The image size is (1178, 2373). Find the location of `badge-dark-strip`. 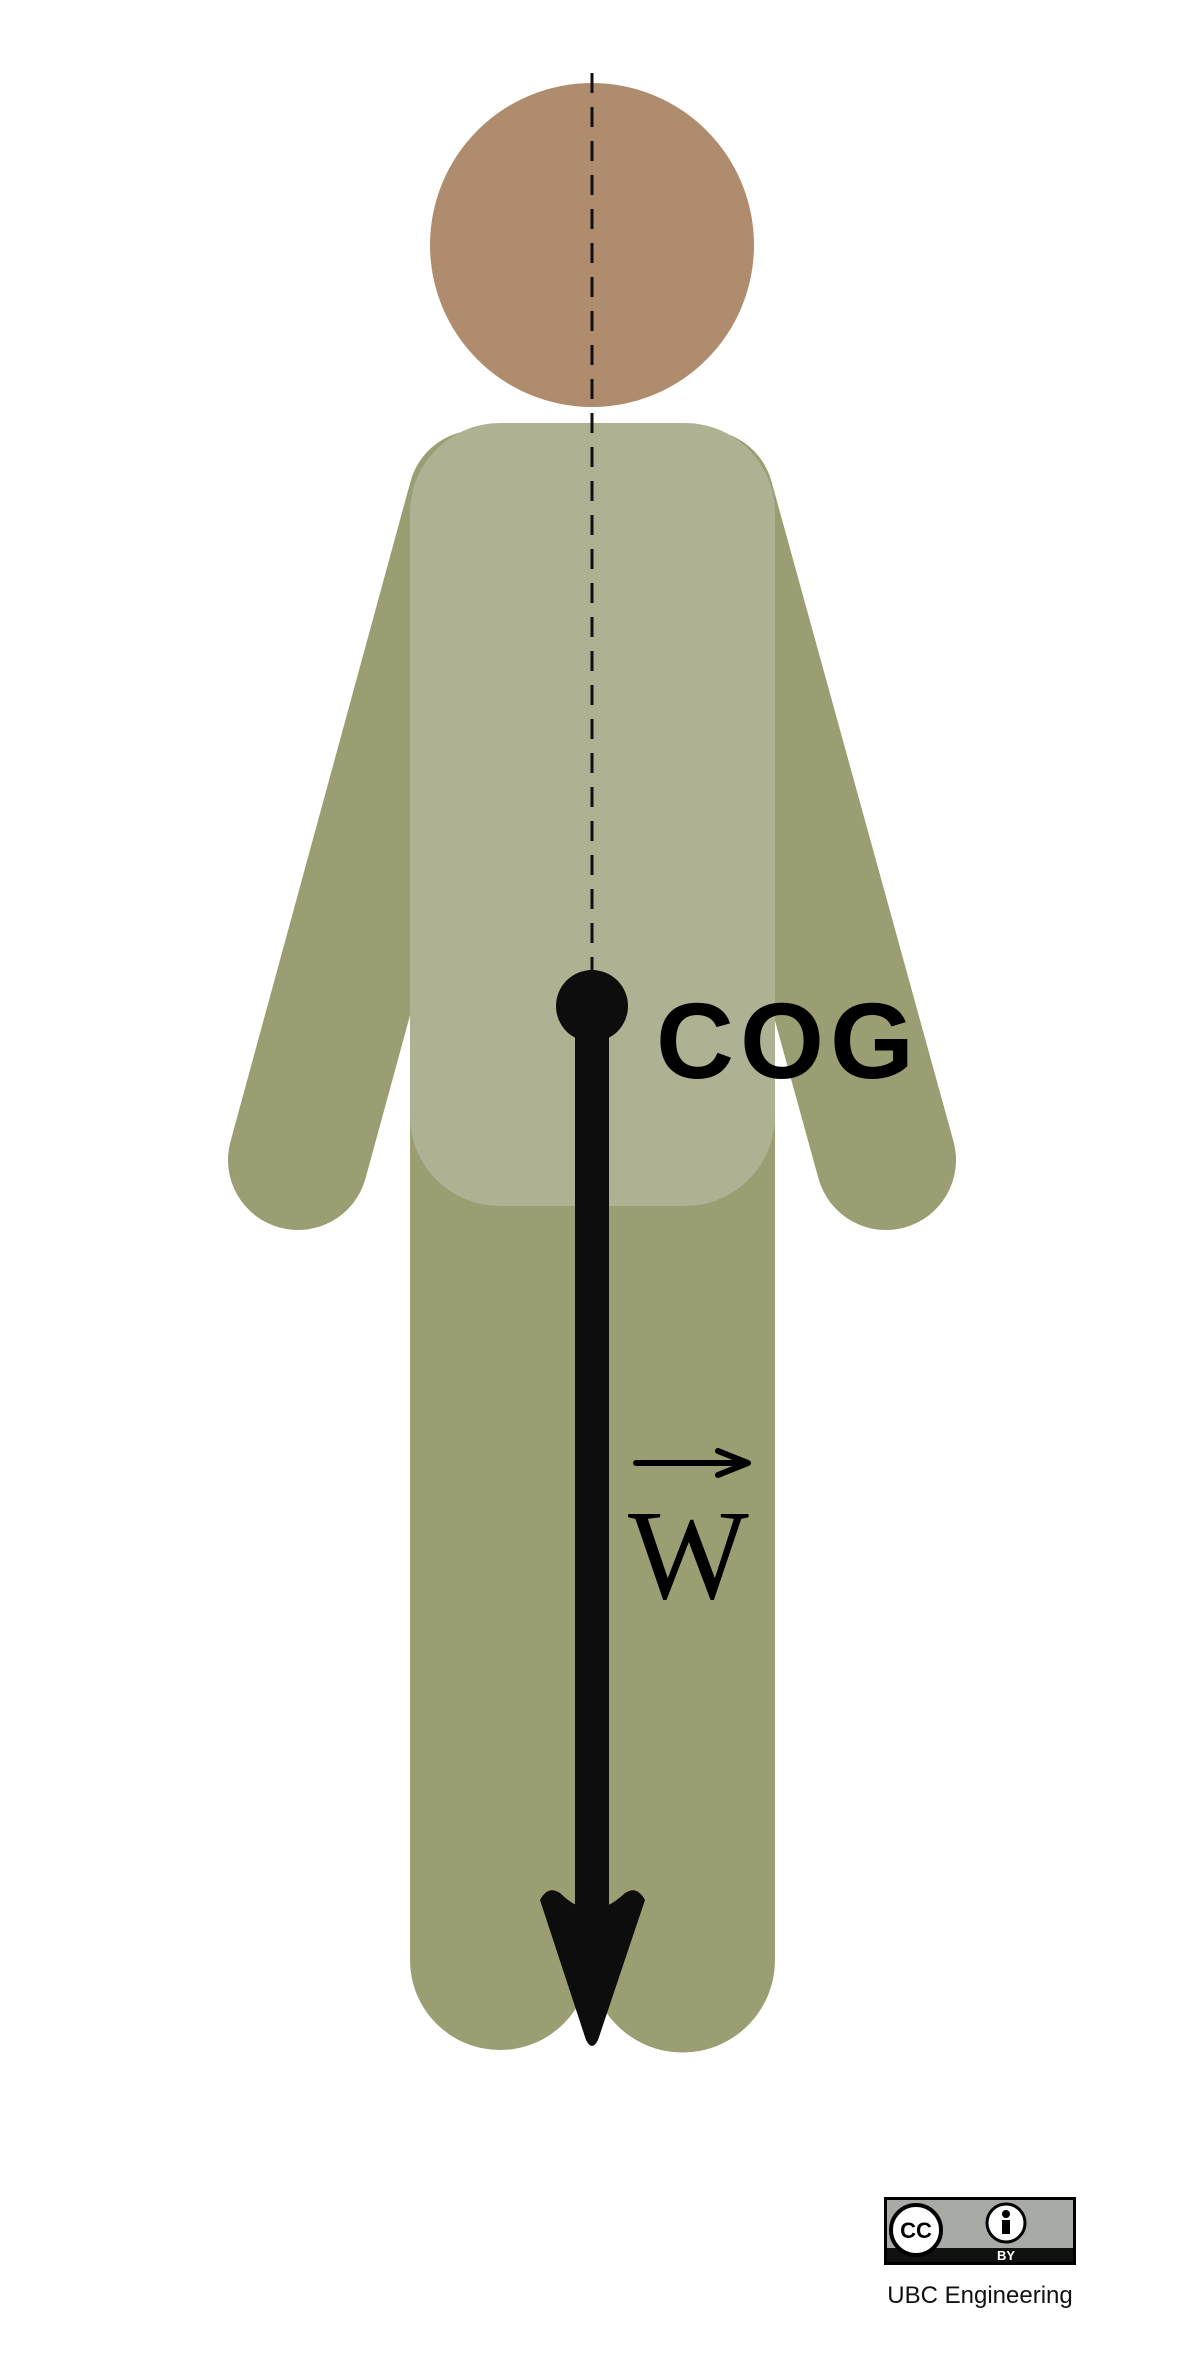

badge-dark-strip is located at coordinates (980, 2255).